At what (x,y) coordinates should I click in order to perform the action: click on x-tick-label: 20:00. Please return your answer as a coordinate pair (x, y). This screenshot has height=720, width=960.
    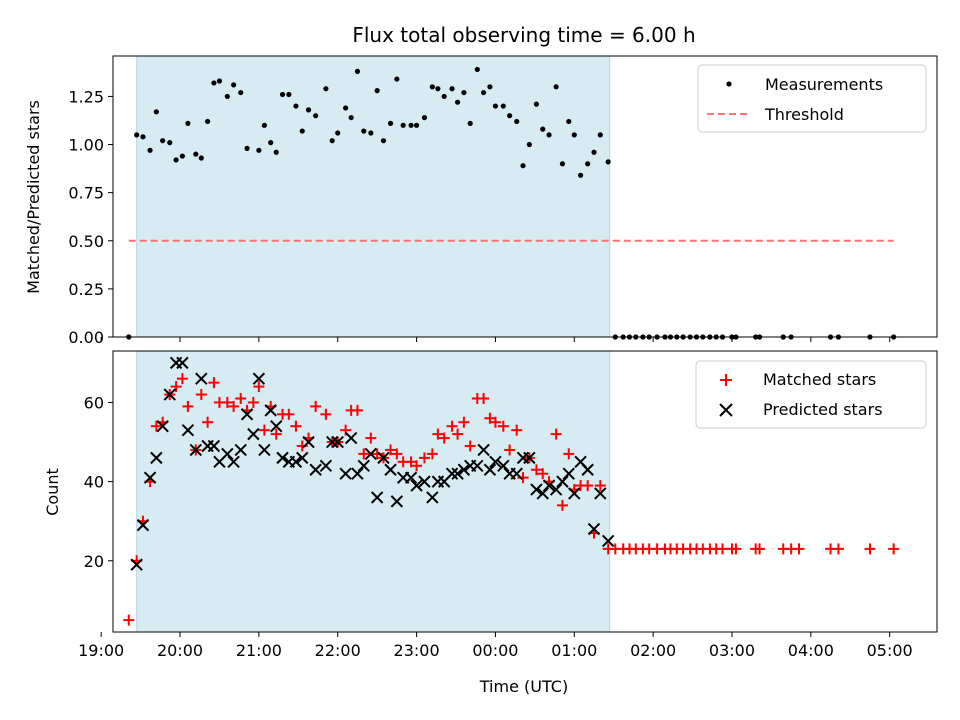
    Looking at the image, I should click on (180, 650).